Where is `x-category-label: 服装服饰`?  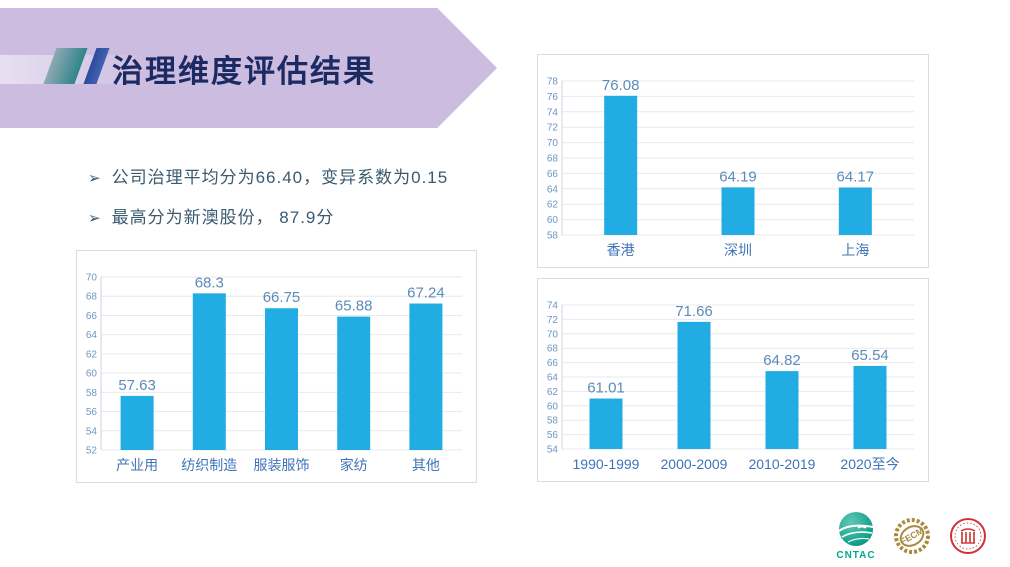 x-category-label: 服装服饰 is located at coordinates (282, 465).